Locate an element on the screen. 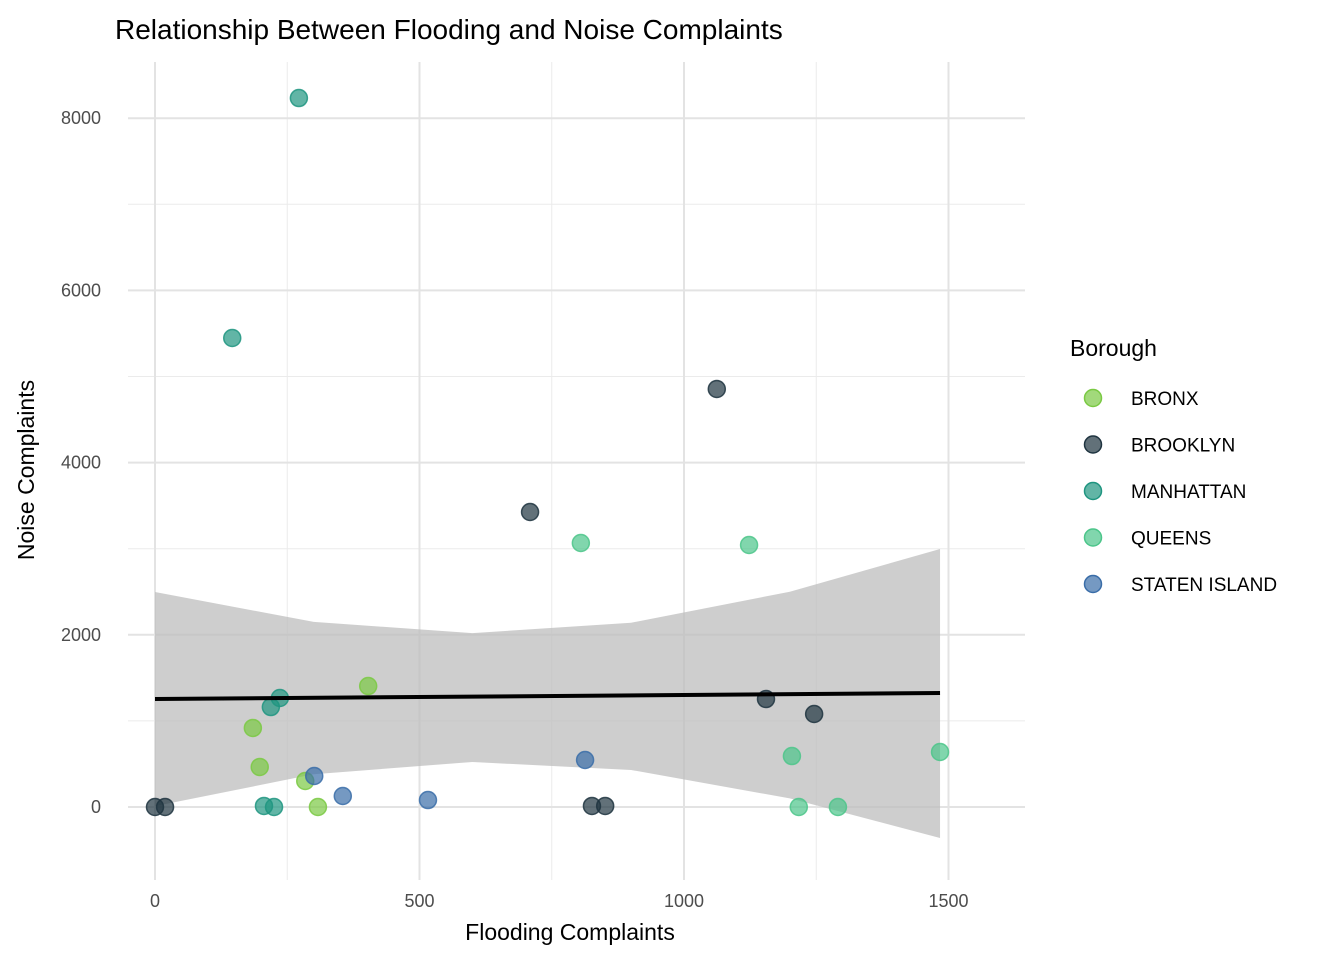 Image resolution: width=1344 pixels, height=965 pixels. y-tick-label: 4000 is located at coordinates (81, 463).